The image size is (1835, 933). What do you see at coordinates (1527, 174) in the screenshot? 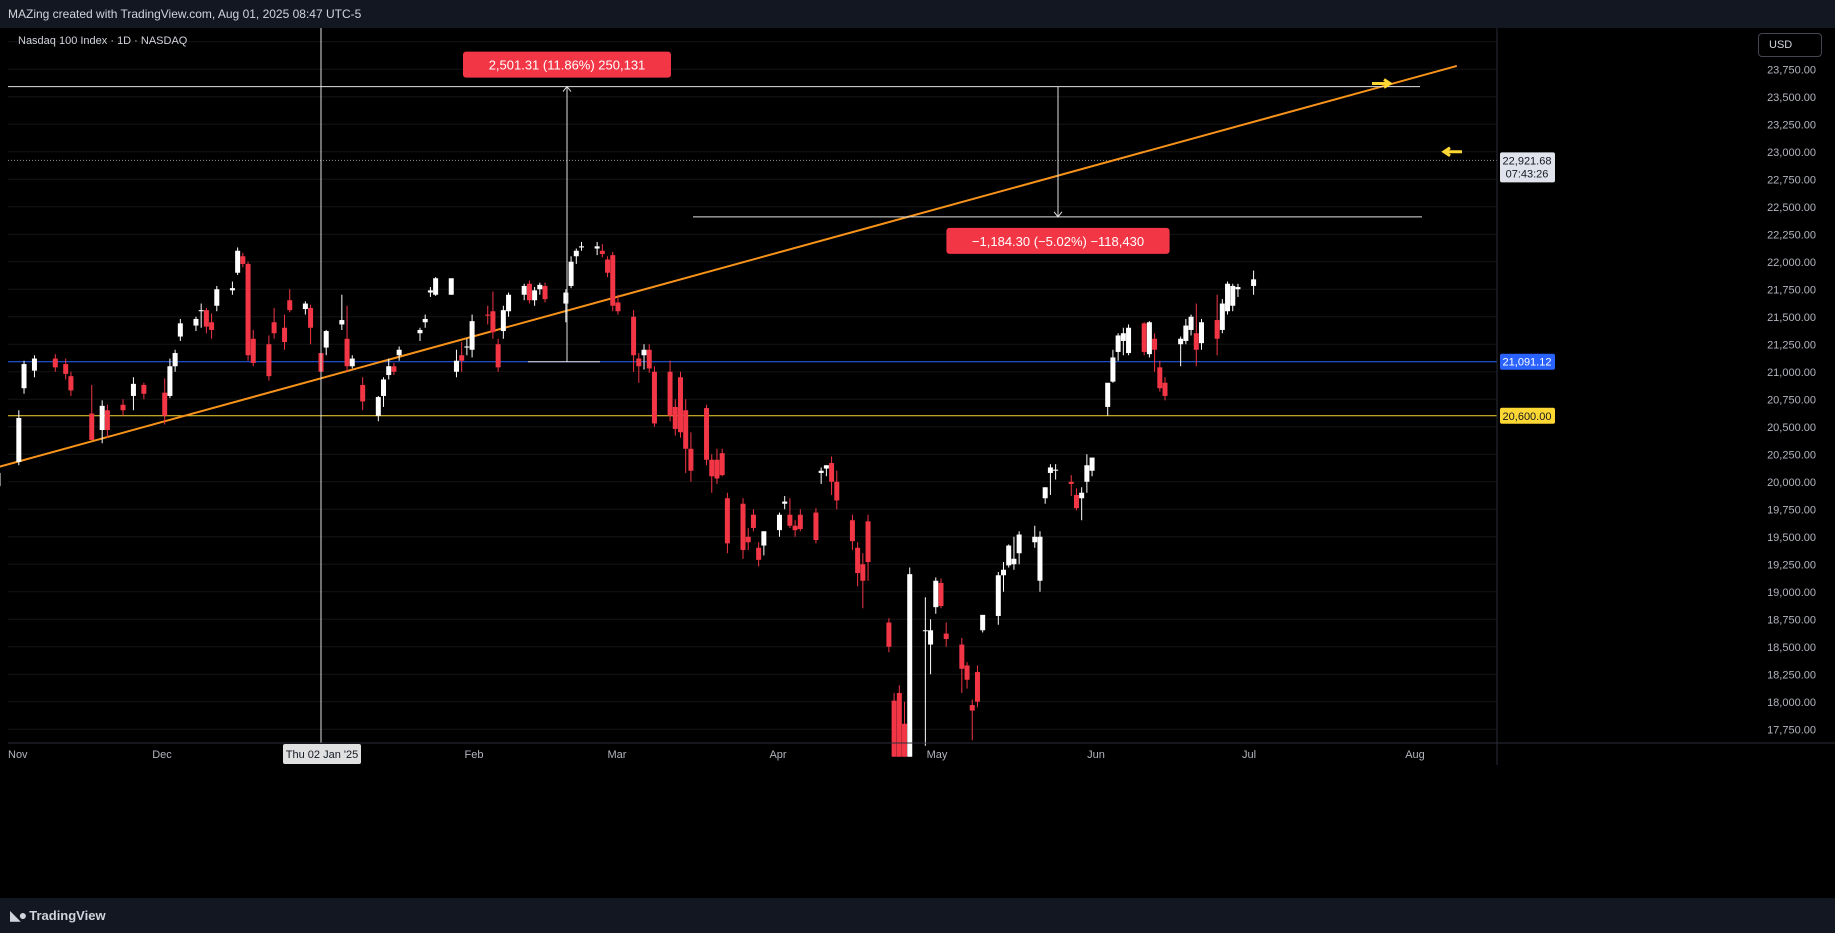
I see `countdown-label: 07:43:26` at bounding box center [1527, 174].